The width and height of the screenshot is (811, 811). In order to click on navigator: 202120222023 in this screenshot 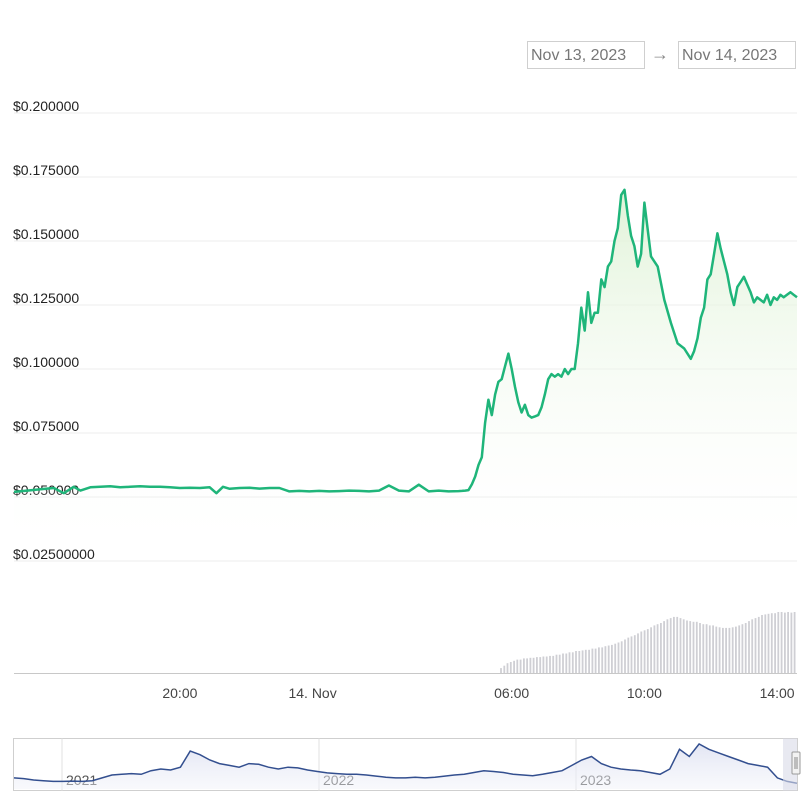, I will do `click(407, 764)`.